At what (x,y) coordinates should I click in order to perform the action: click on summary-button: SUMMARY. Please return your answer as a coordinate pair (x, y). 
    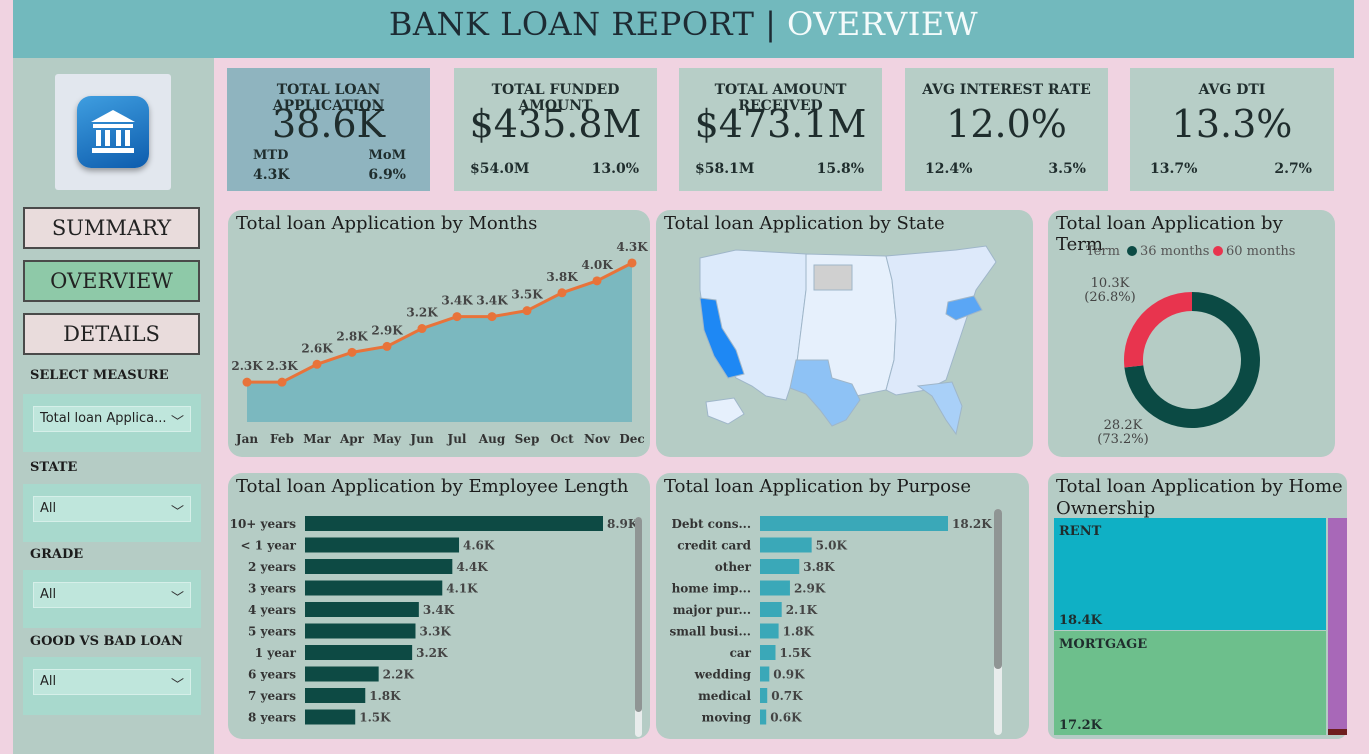
    Looking at the image, I should click on (111, 228).